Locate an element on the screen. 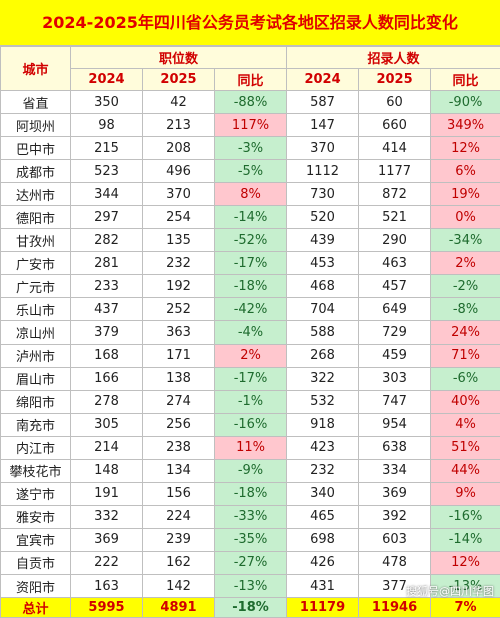 The height and width of the screenshot is (618, 500). positions-yoy-cell: -1% is located at coordinates (251, 401).